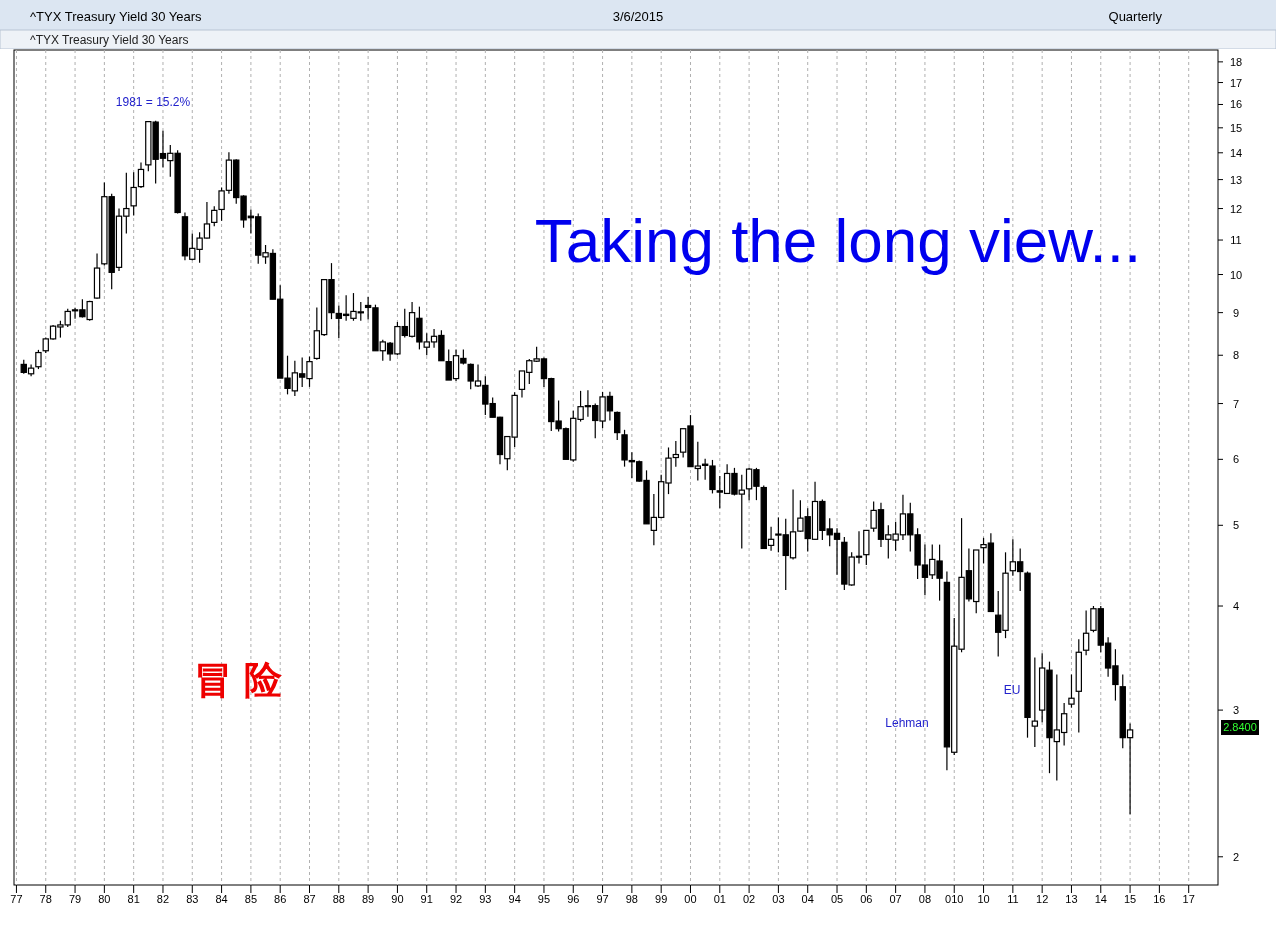 The width and height of the screenshot is (1276, 931). What do you see at coordinates (153, 102) in the screenshot?
I see `annotation: 1981 = 15.2%` at bounding box center [153, 102].